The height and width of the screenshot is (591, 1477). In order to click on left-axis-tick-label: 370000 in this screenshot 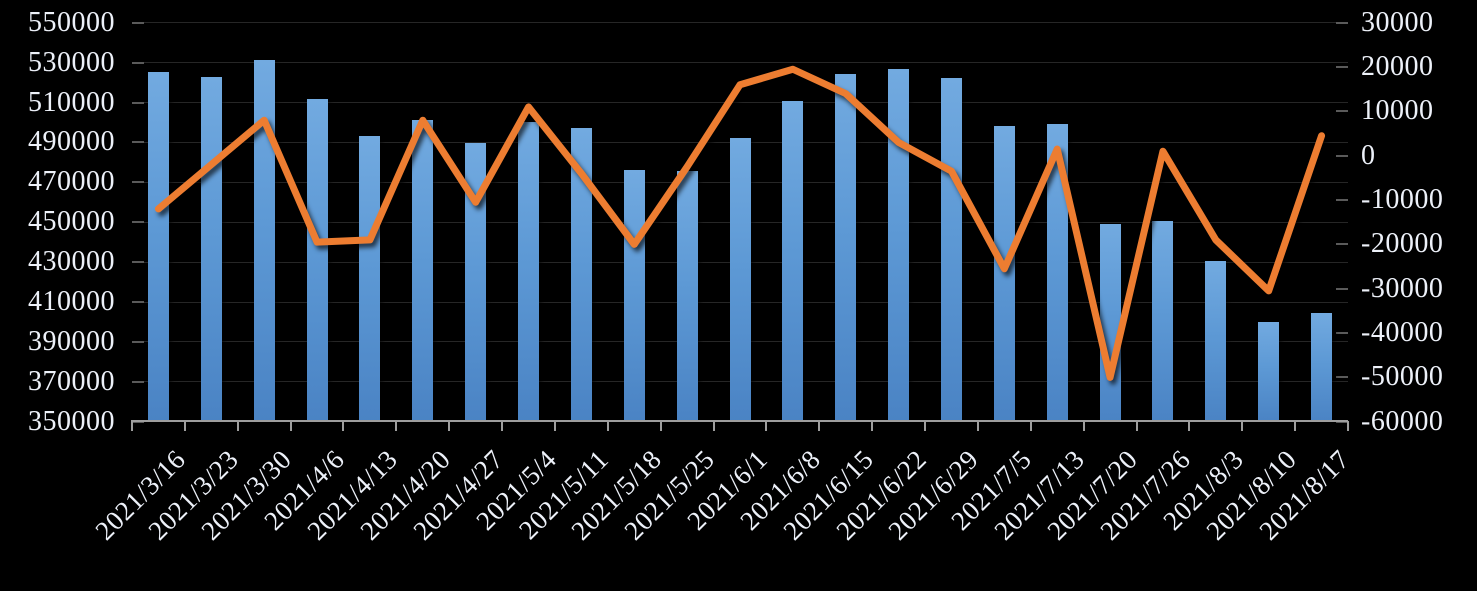, I will do `click(71, 381)`.